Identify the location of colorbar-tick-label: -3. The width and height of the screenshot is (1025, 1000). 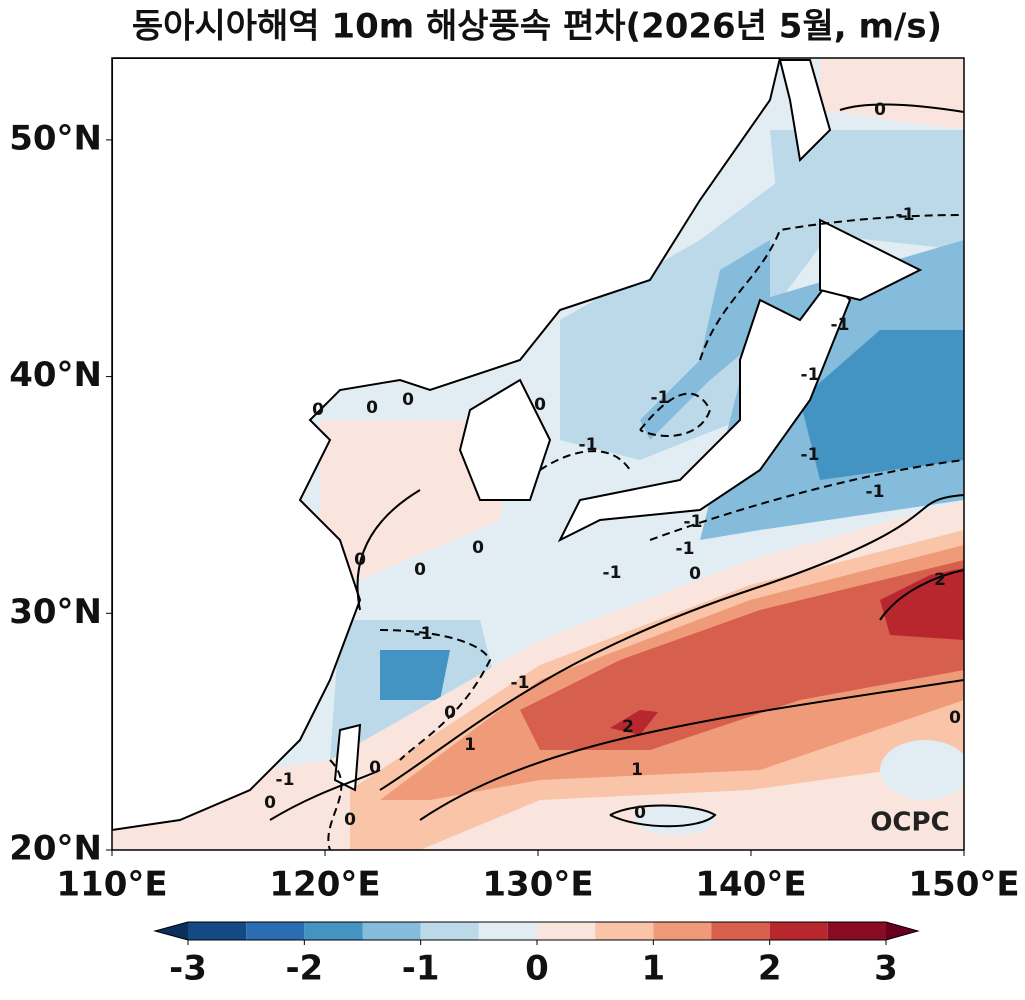
(188, 969).